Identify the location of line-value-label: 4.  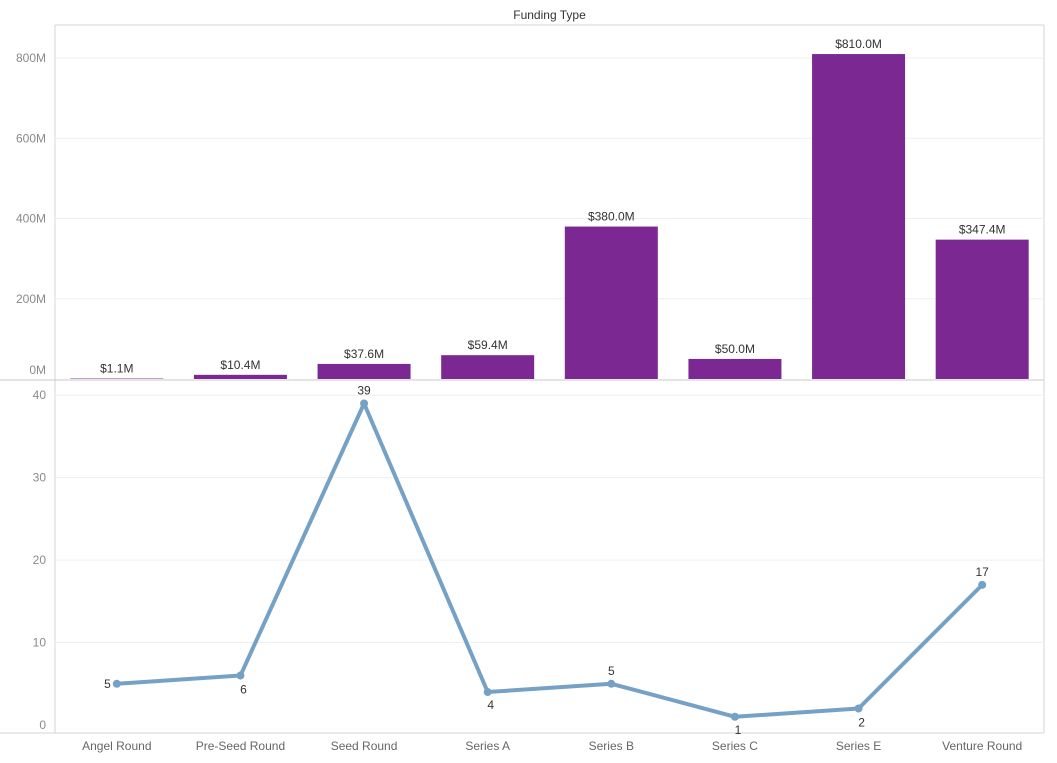
(490, 705).